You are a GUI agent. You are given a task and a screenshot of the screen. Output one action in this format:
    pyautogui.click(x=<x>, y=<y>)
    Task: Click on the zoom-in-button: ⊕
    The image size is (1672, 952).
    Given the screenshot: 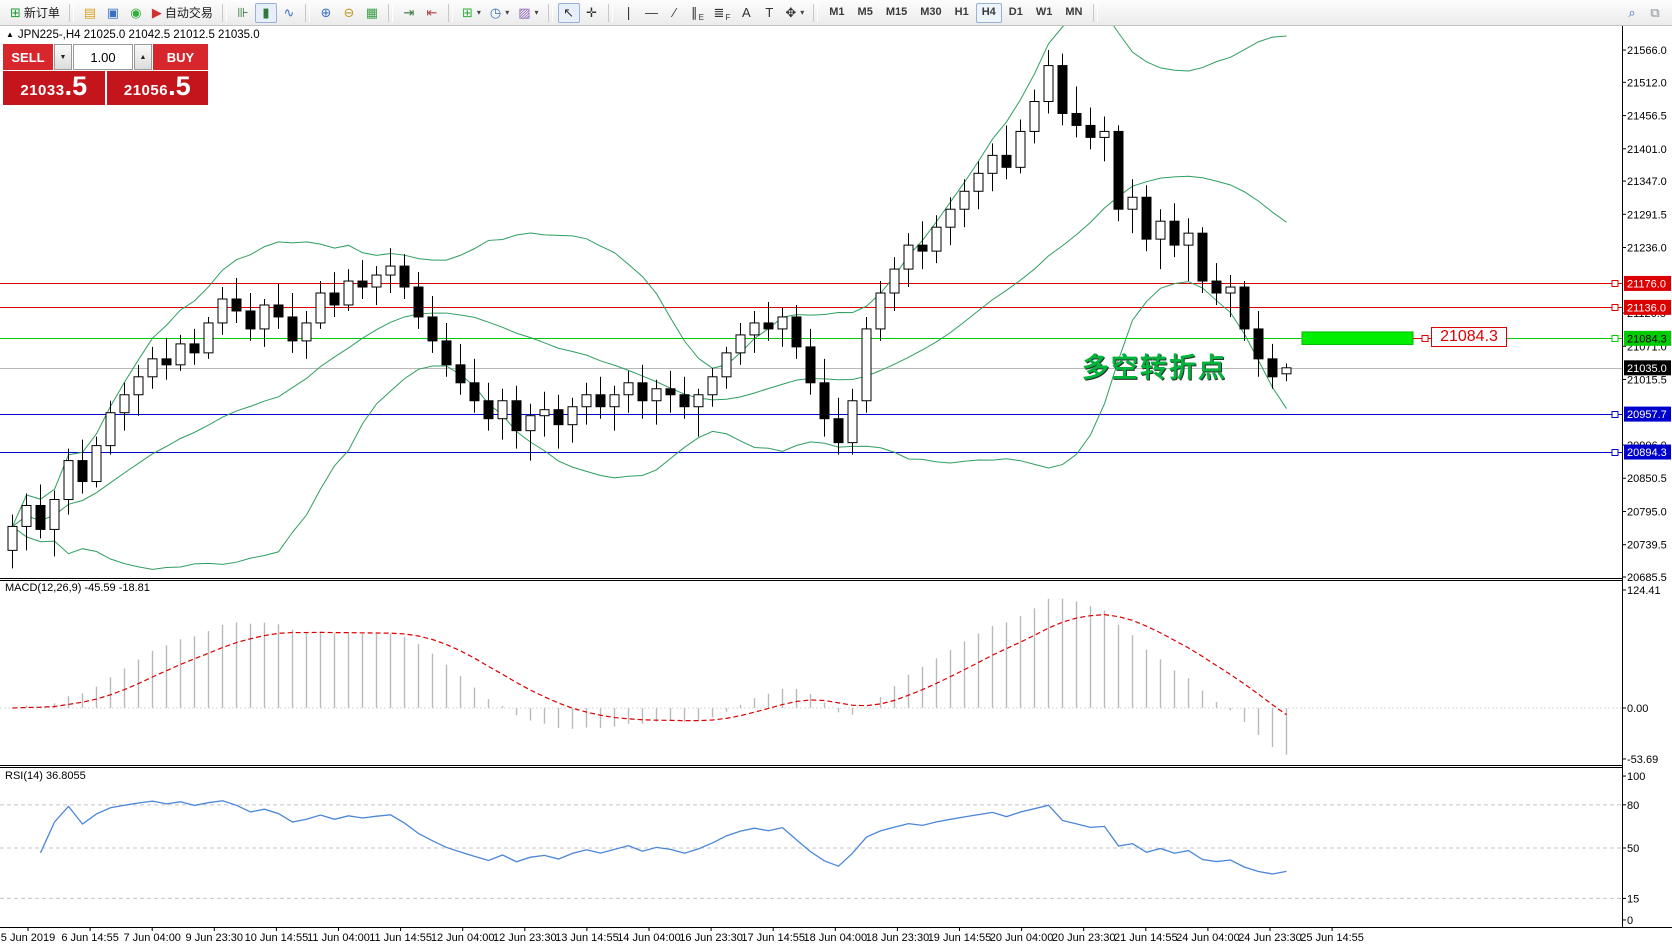 What is the action you would take?
    pyautogui.click(x=326, y=13)
    